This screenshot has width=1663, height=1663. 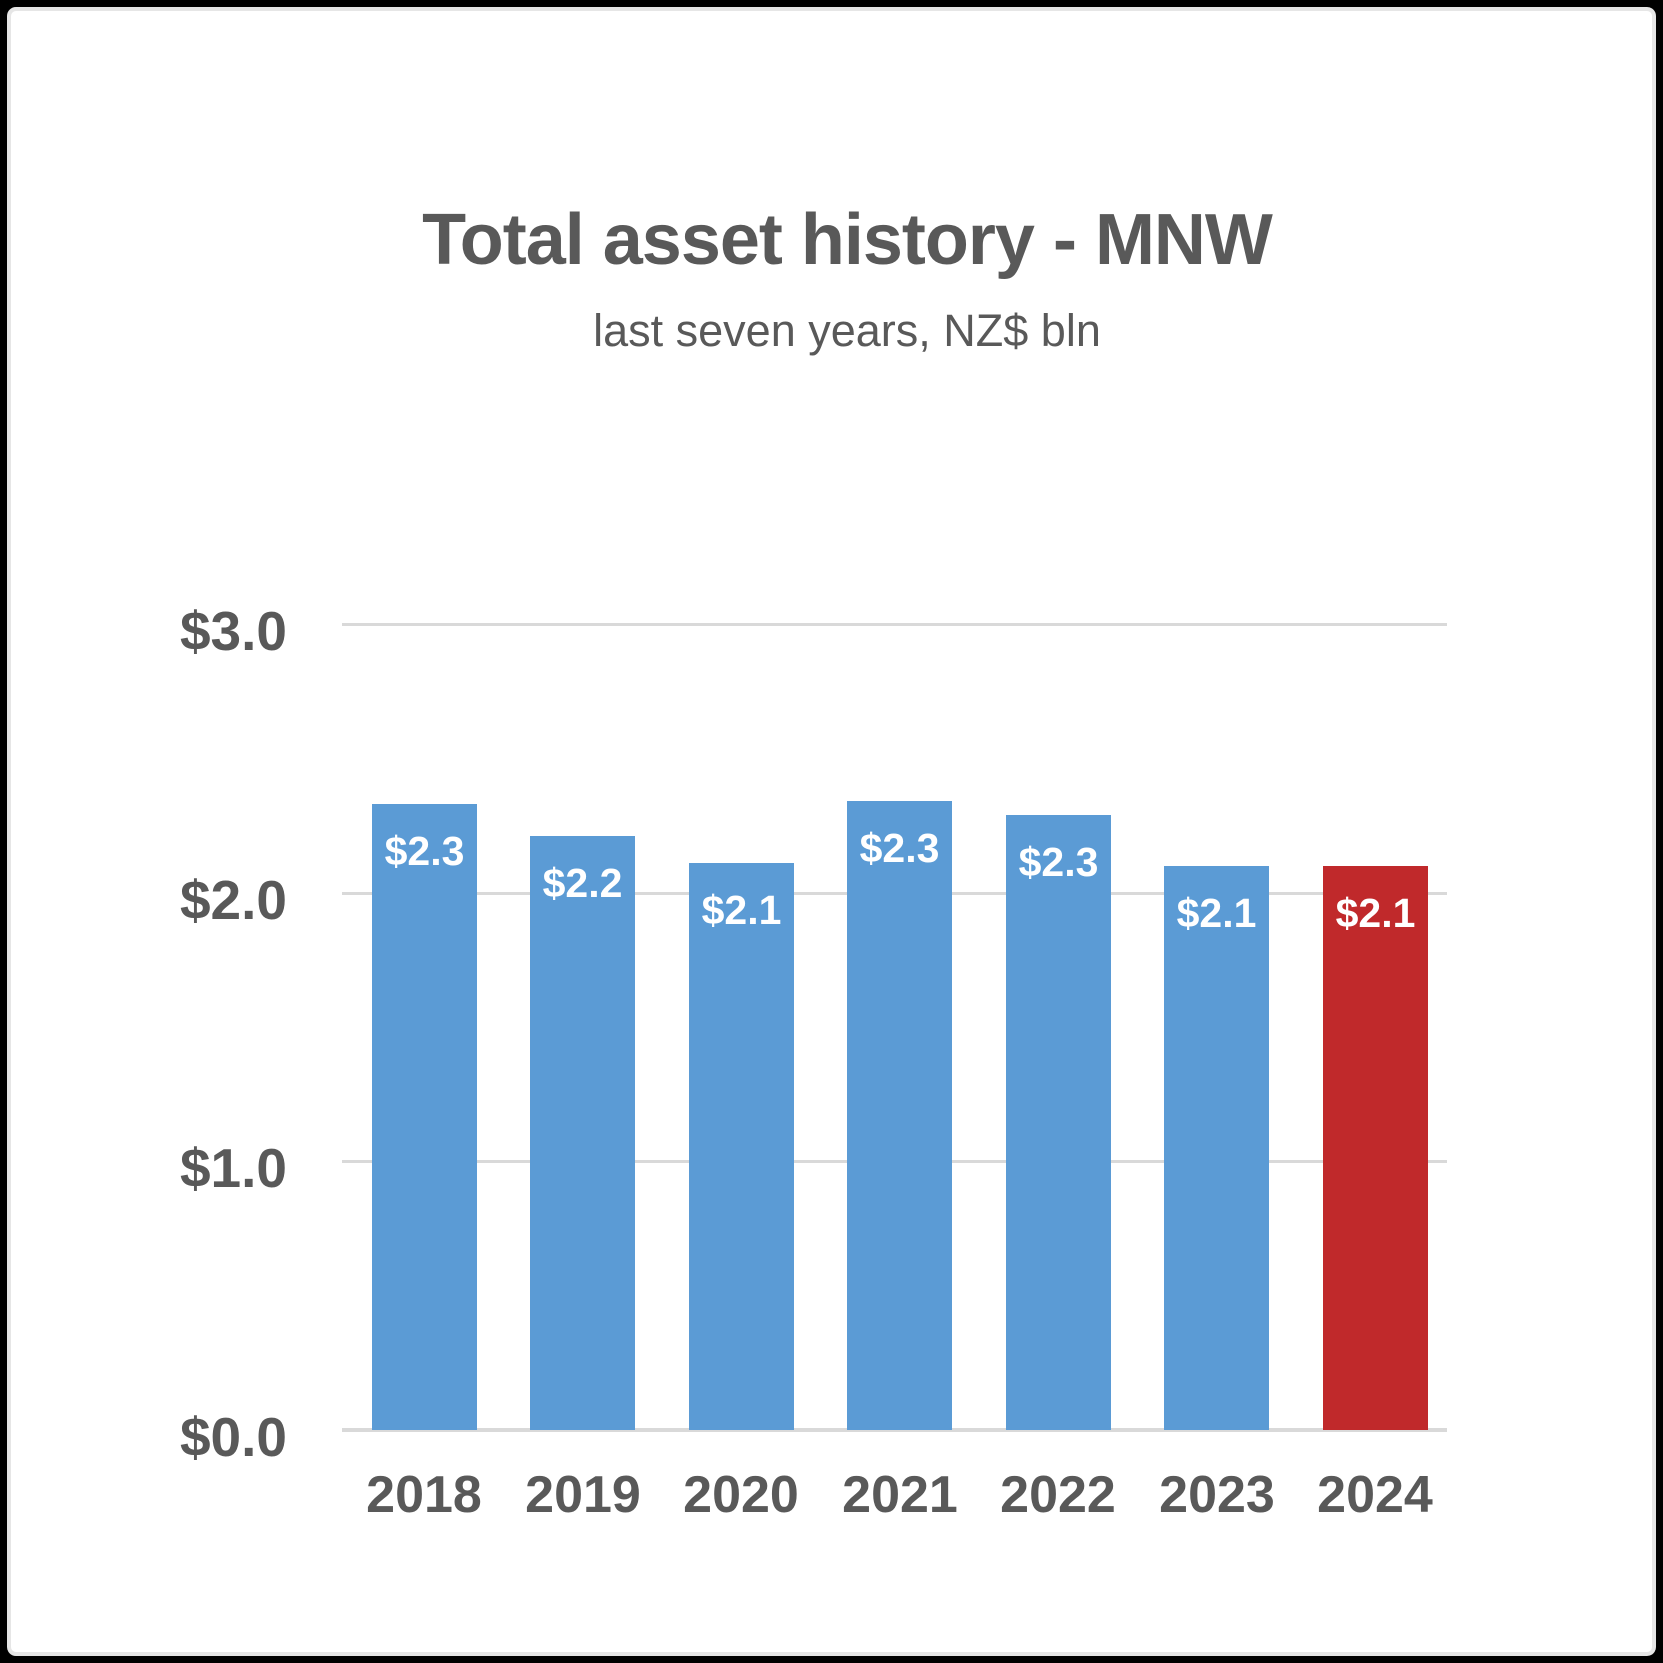 I want to click on y-tick-label: $2.0, so click(x=233, y=899).